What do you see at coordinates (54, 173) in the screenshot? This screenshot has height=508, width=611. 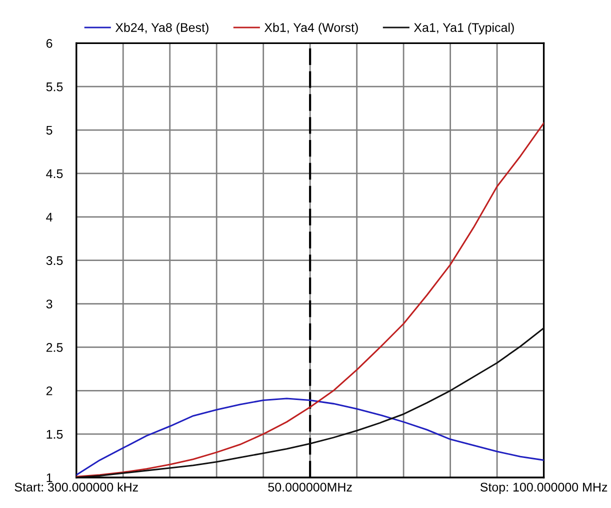 I see `y-tick-label: 4.5` at bounding box center [54, 173].